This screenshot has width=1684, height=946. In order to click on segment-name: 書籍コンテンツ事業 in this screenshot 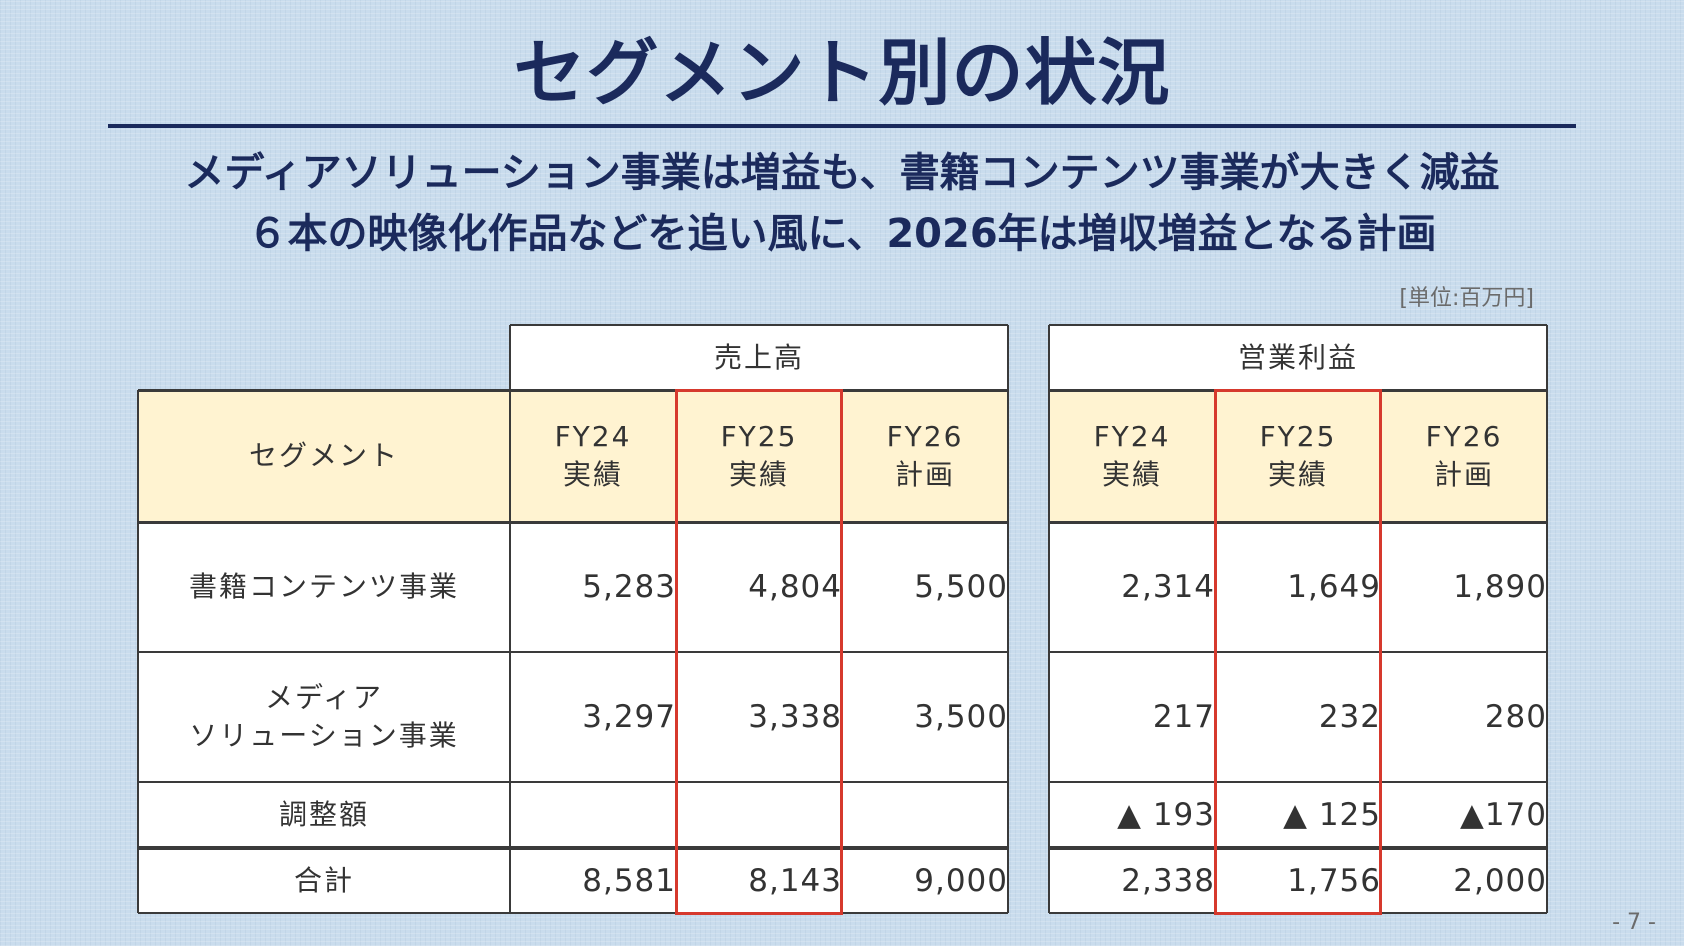, I will do `click(324, 587)`.